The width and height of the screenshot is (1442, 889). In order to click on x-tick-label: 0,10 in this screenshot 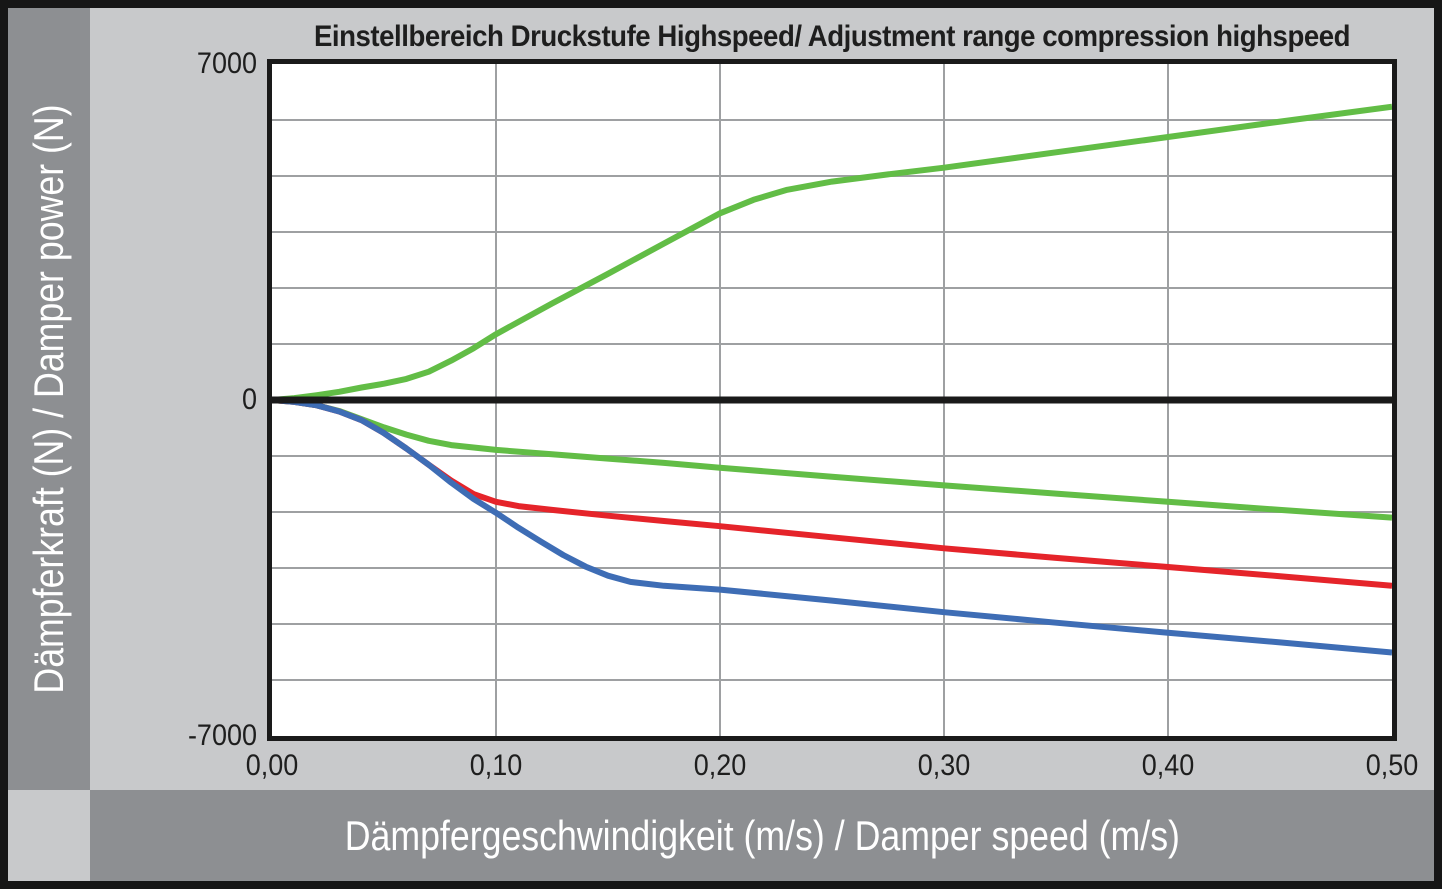, I will do `click(496, 765)`.